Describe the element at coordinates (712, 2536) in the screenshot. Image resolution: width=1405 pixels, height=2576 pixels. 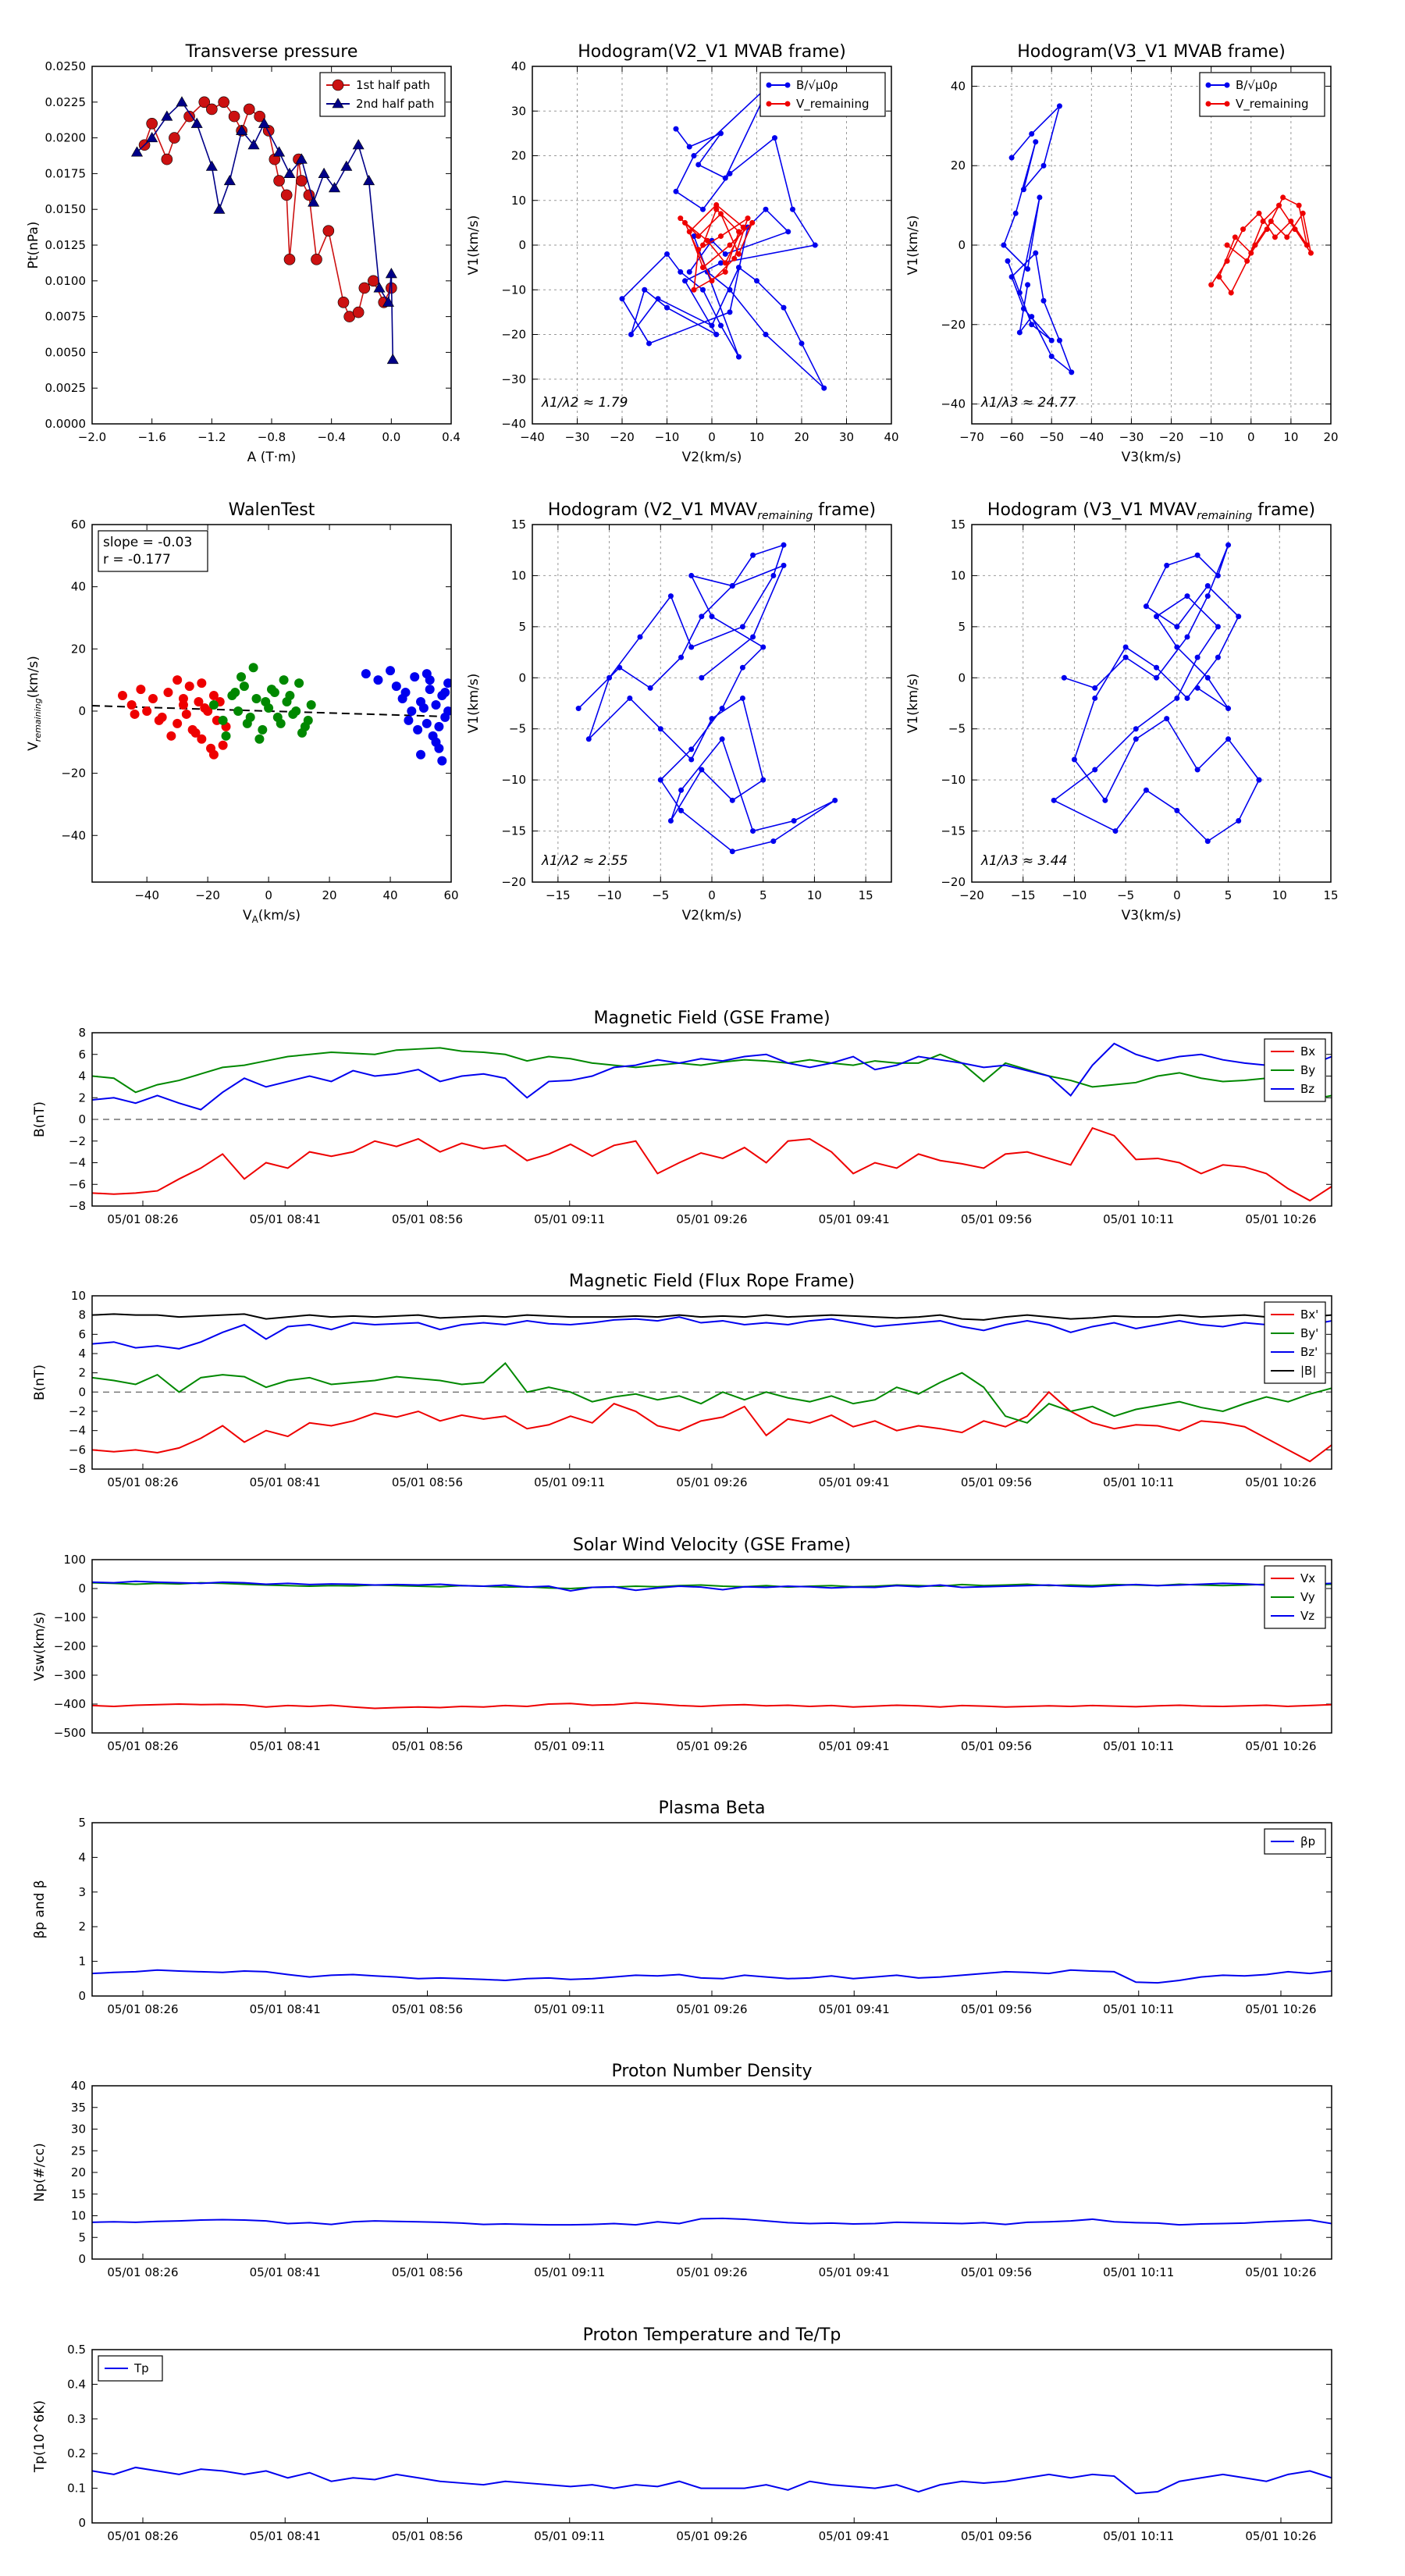
I see `x-tick-label: 05/01 09:26` at that location.